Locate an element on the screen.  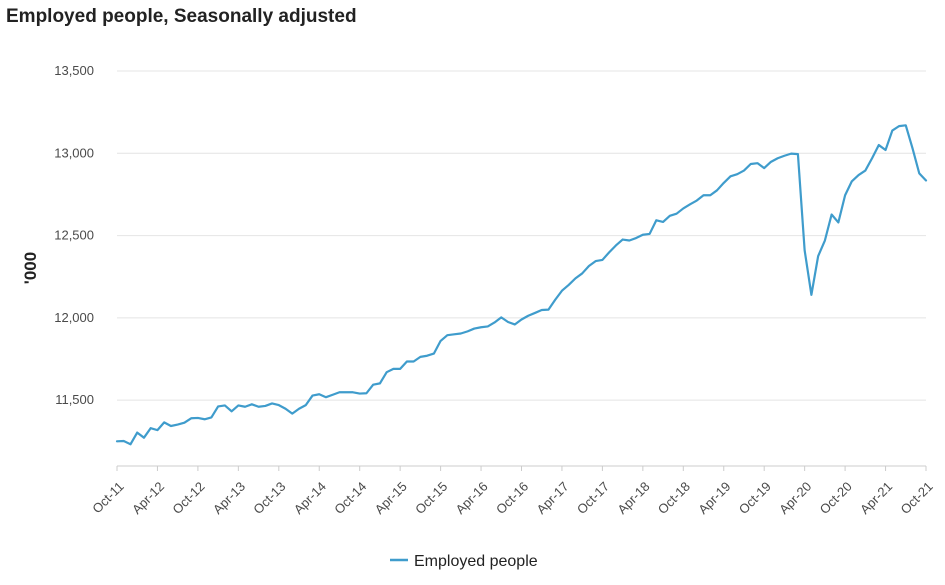
x-tick-label: Apr-19 is located at coordinates (714, 498).